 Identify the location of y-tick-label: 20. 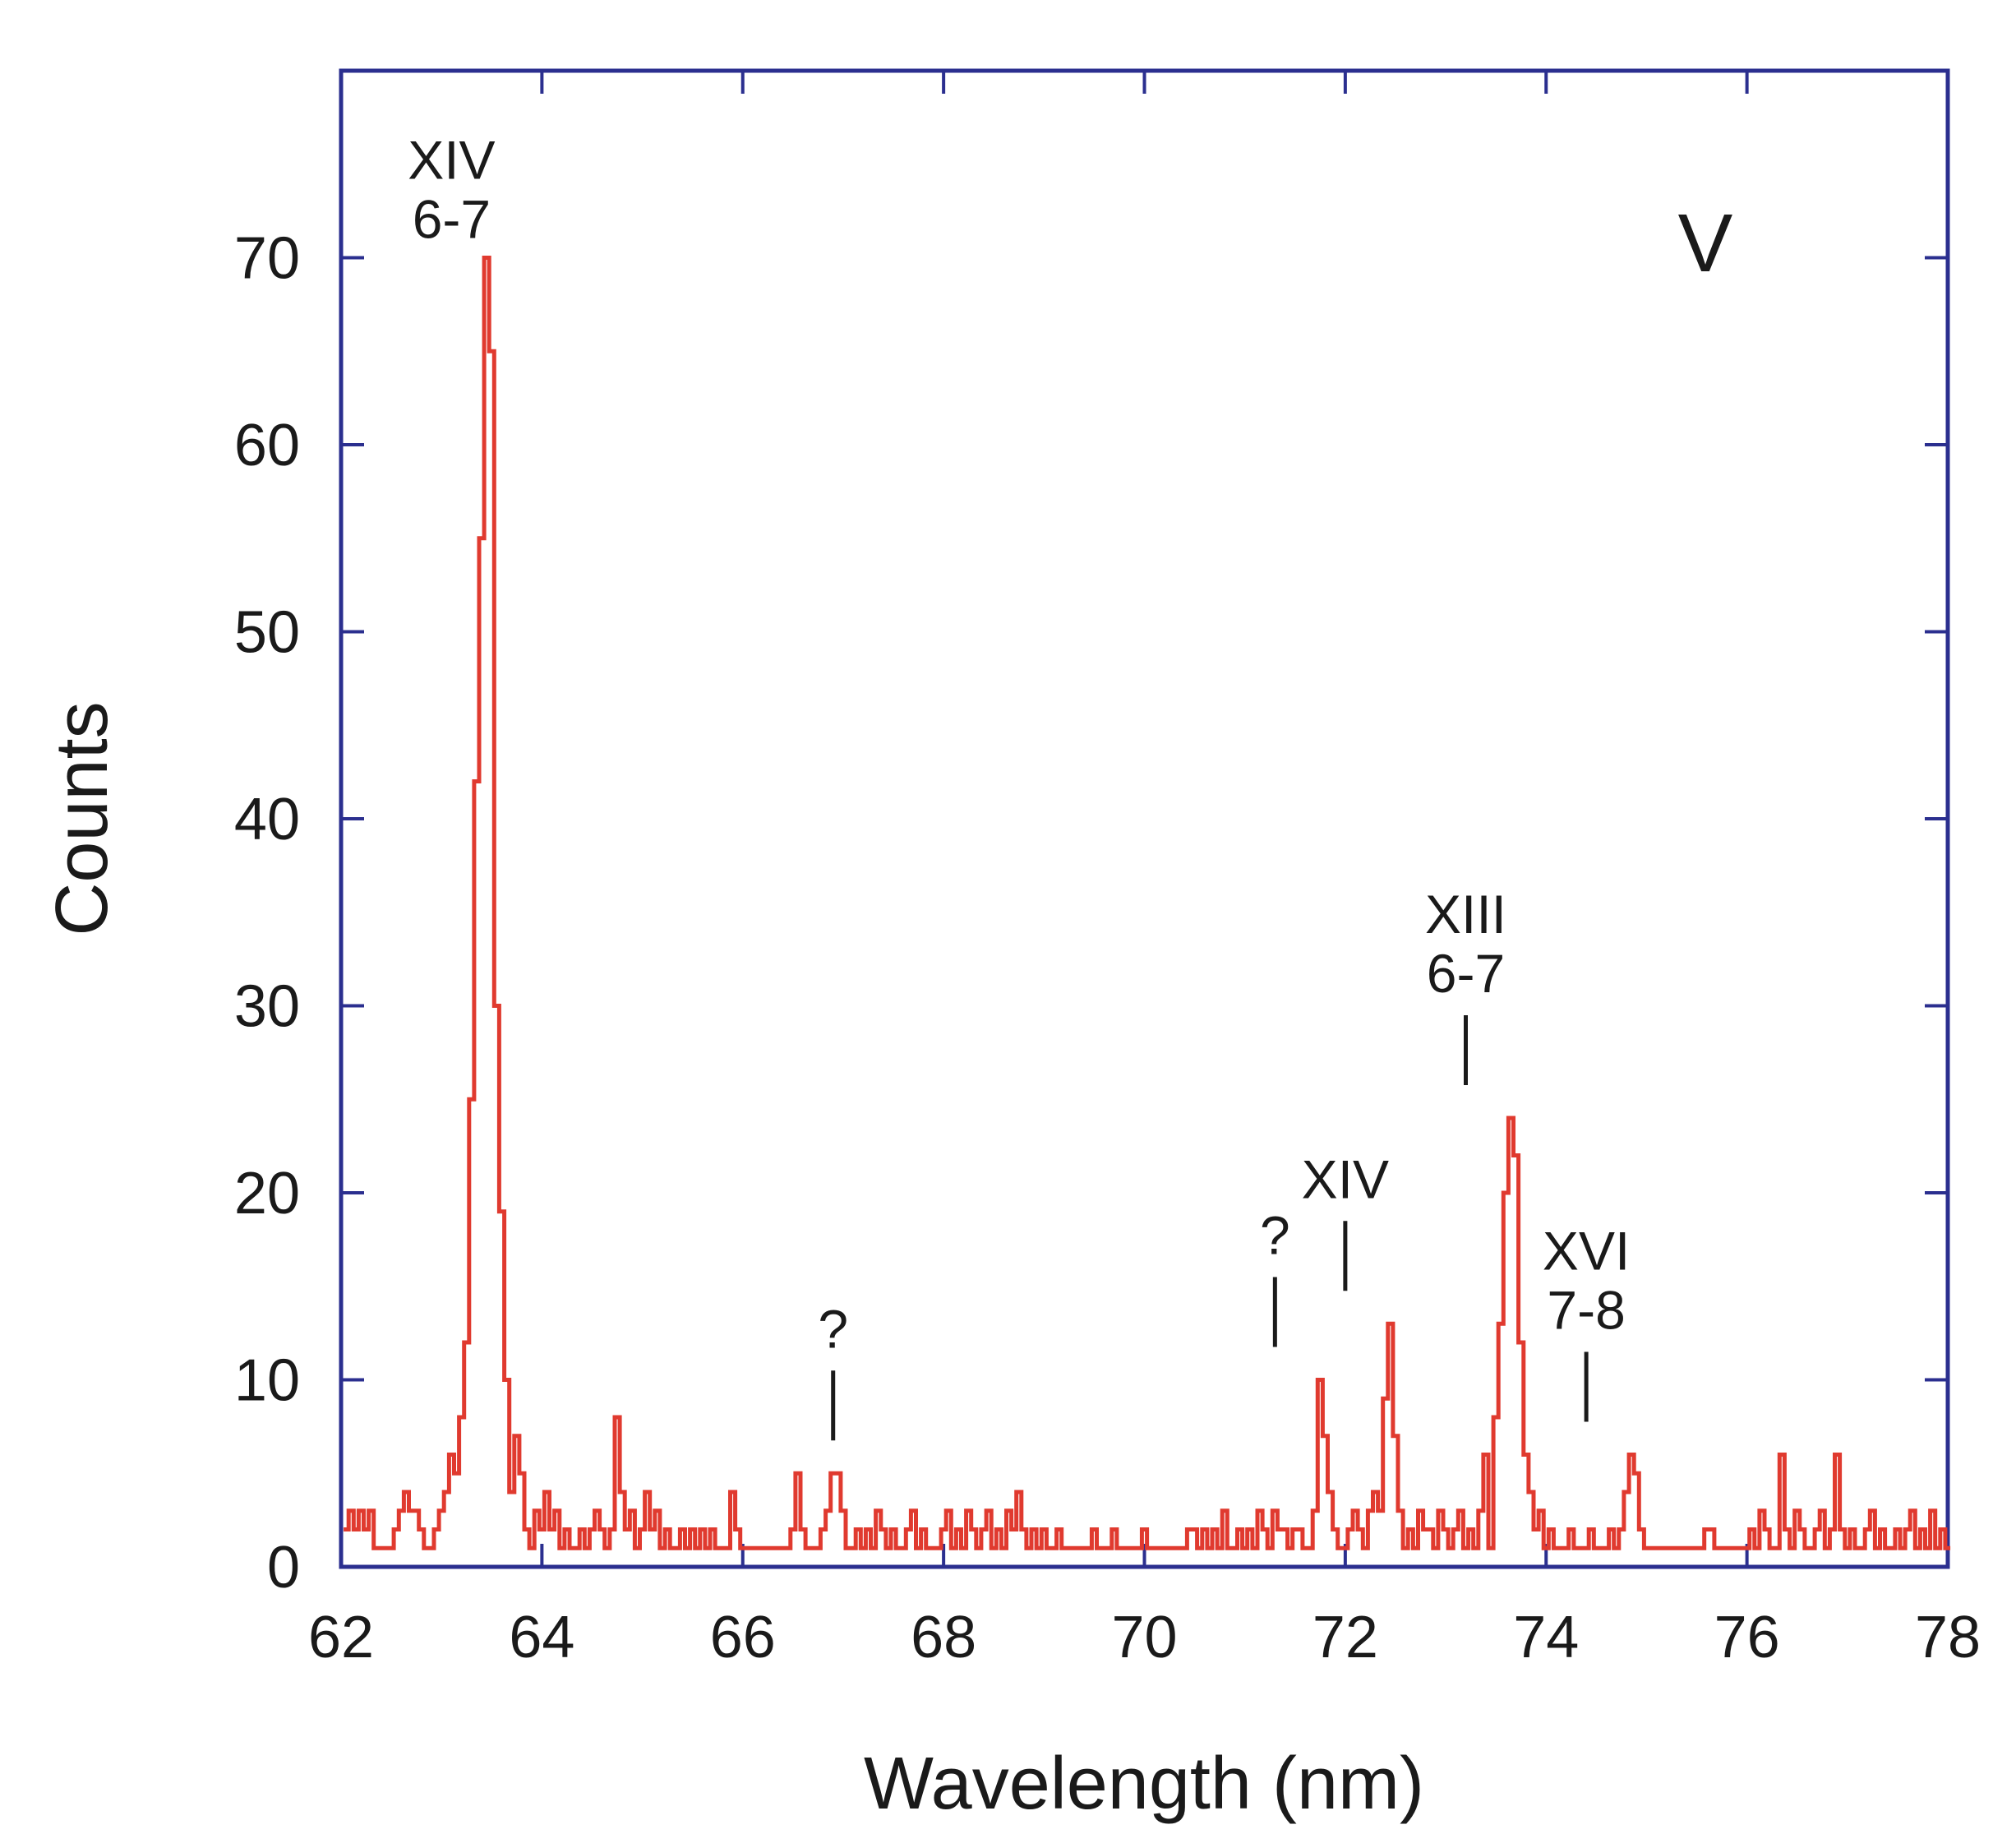
(267, 1194).